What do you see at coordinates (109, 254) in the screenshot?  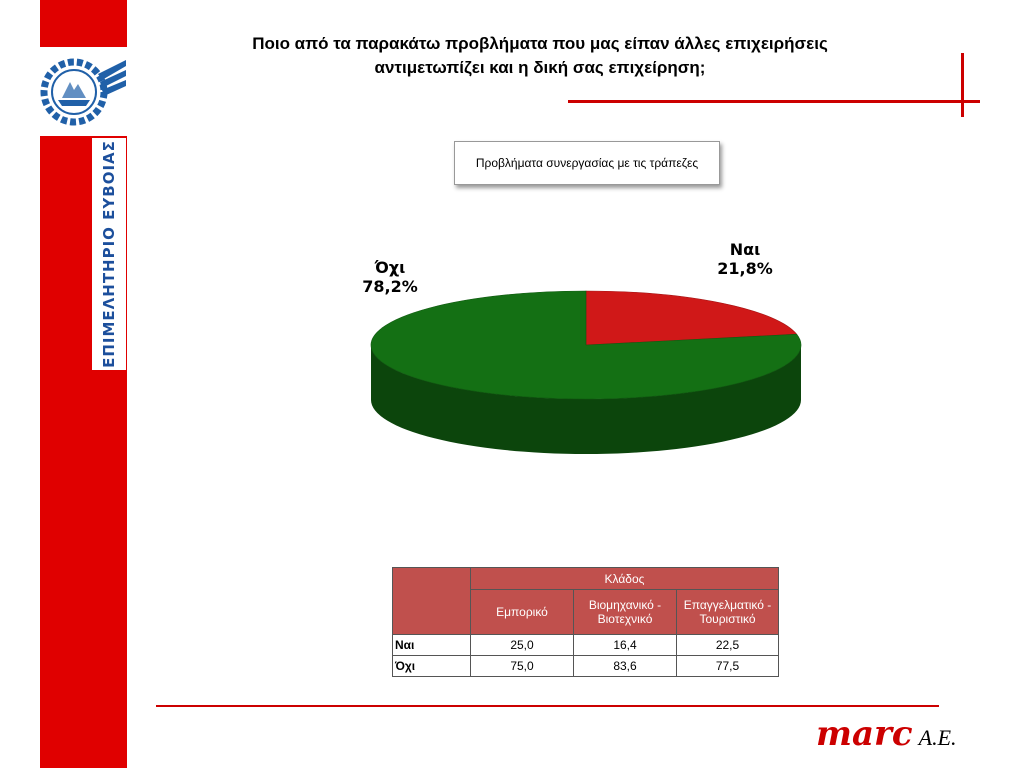 I see `organization-banner: ΕΠΙΜΕΛΗΤΗΡΙΟ ΕΥΒΟΙΑΣ` at bounding box center [109, 254].